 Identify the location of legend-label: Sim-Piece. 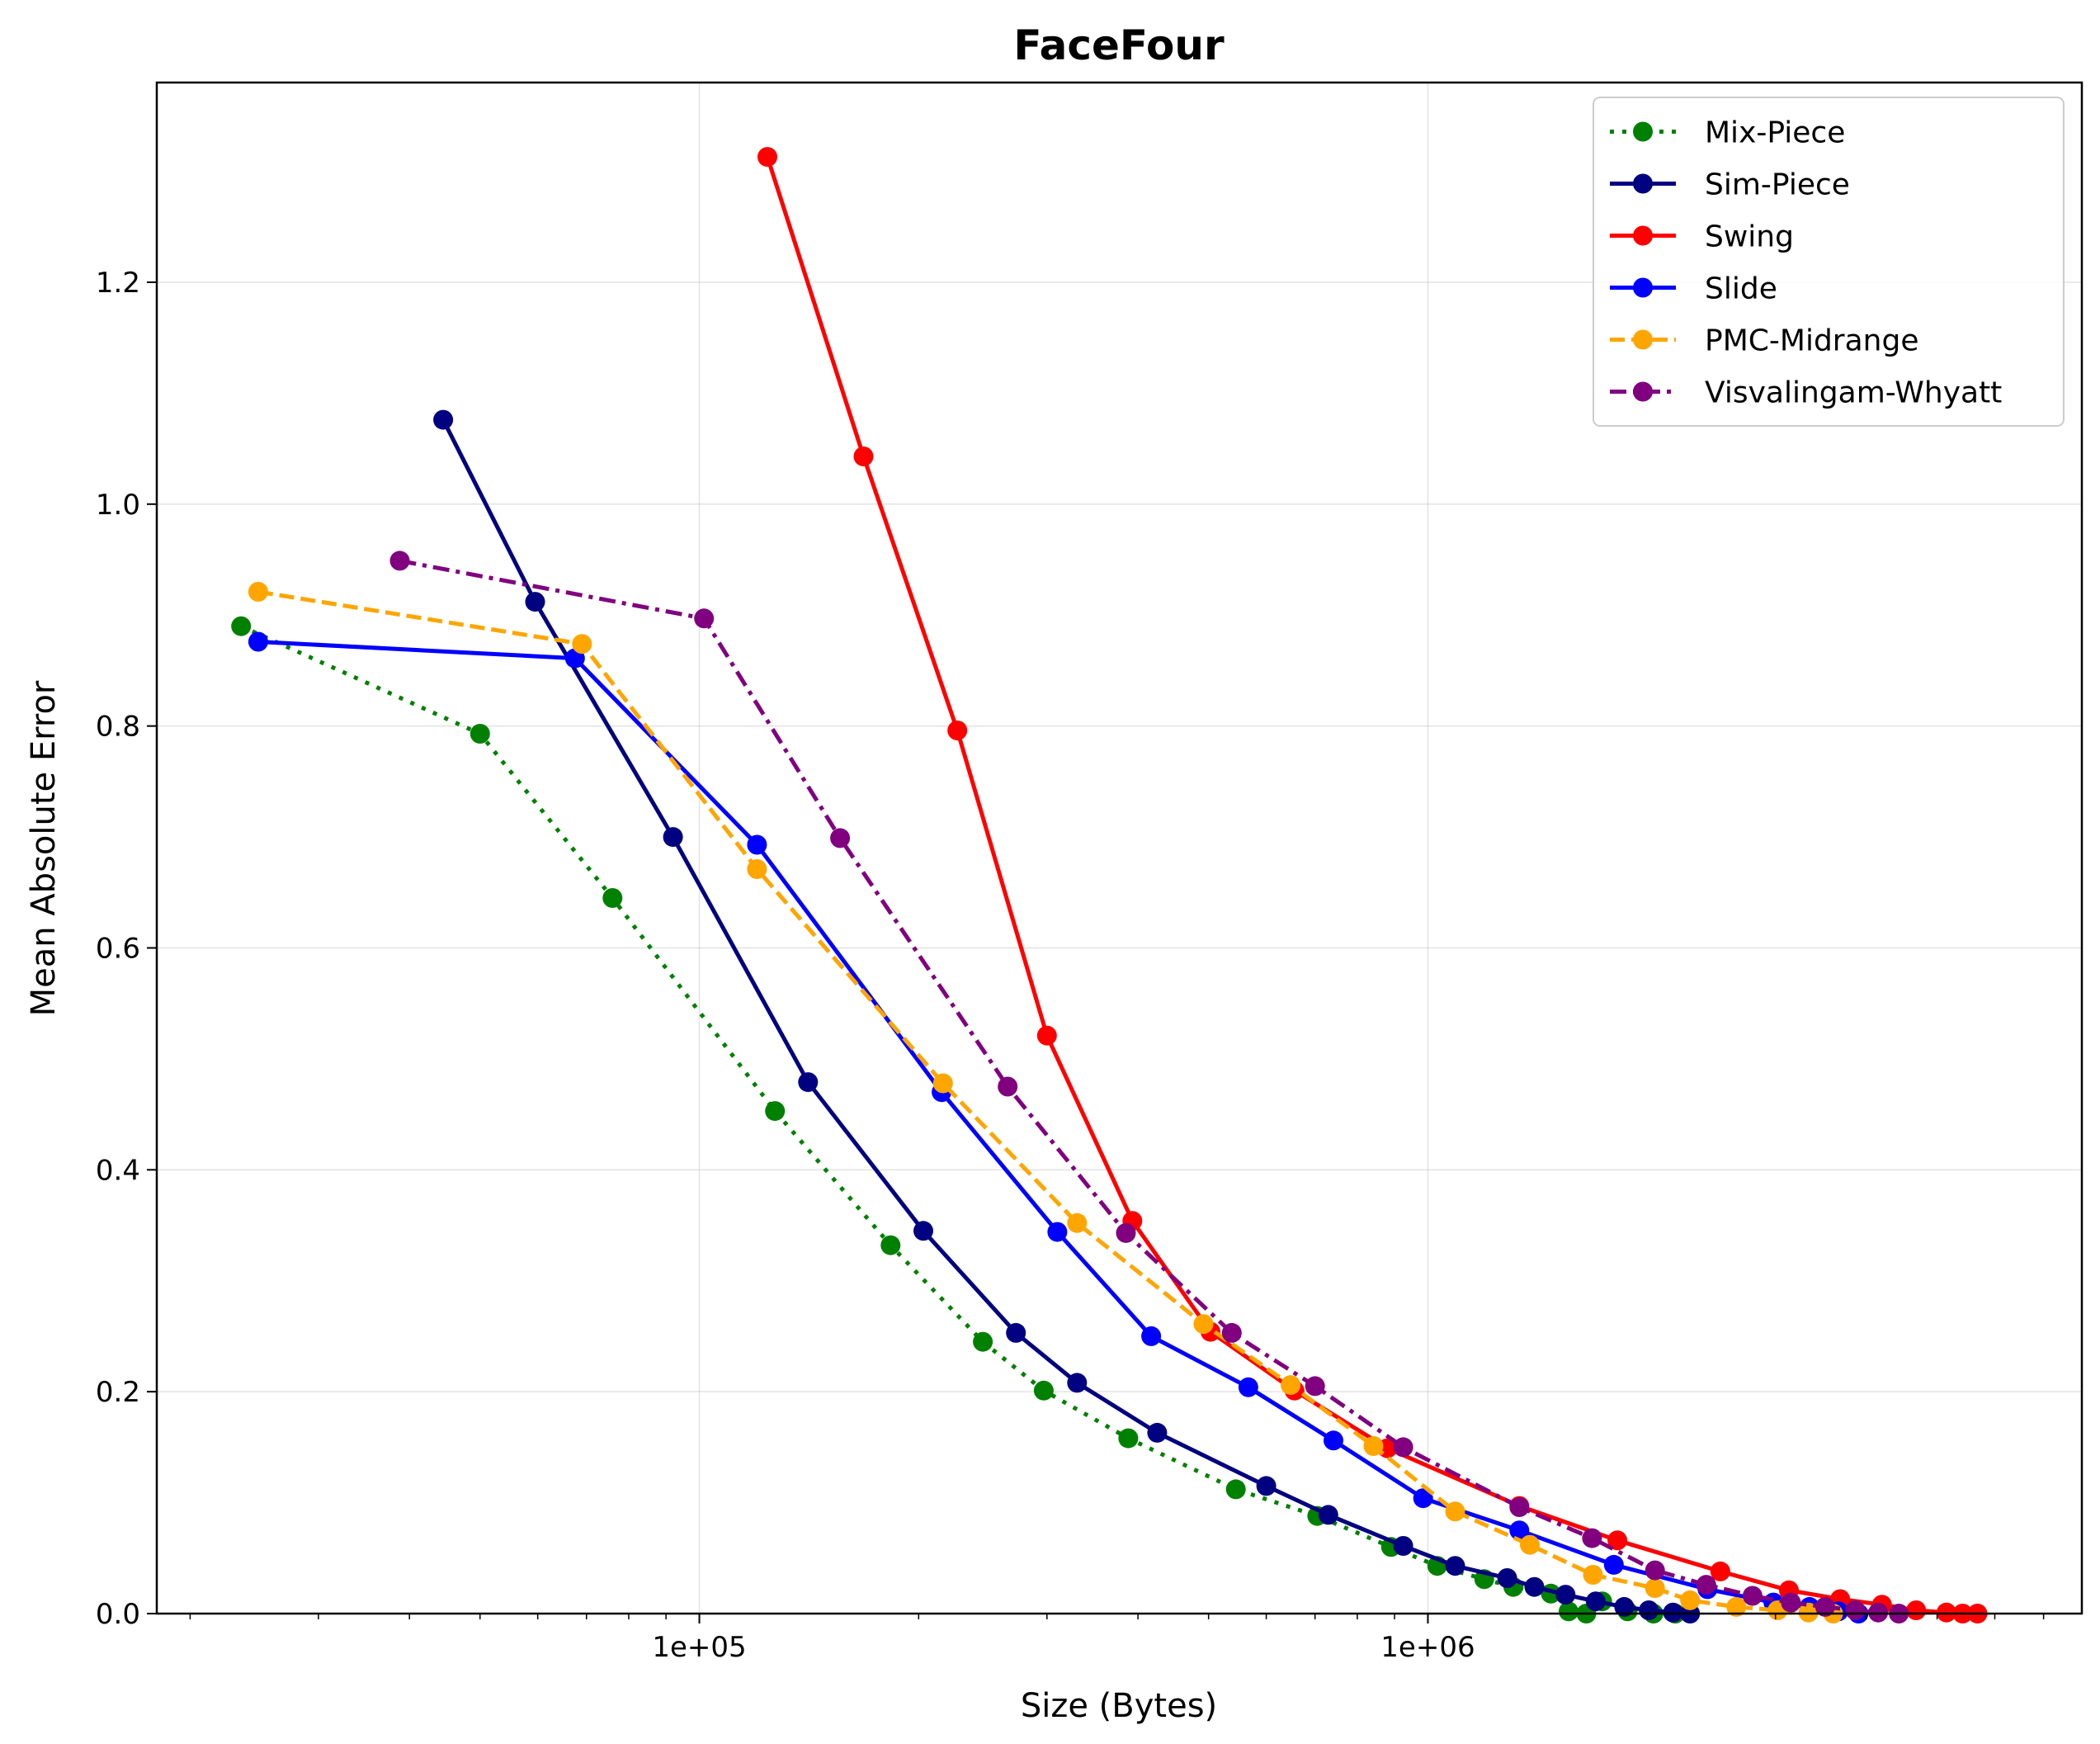
(1777, 185).